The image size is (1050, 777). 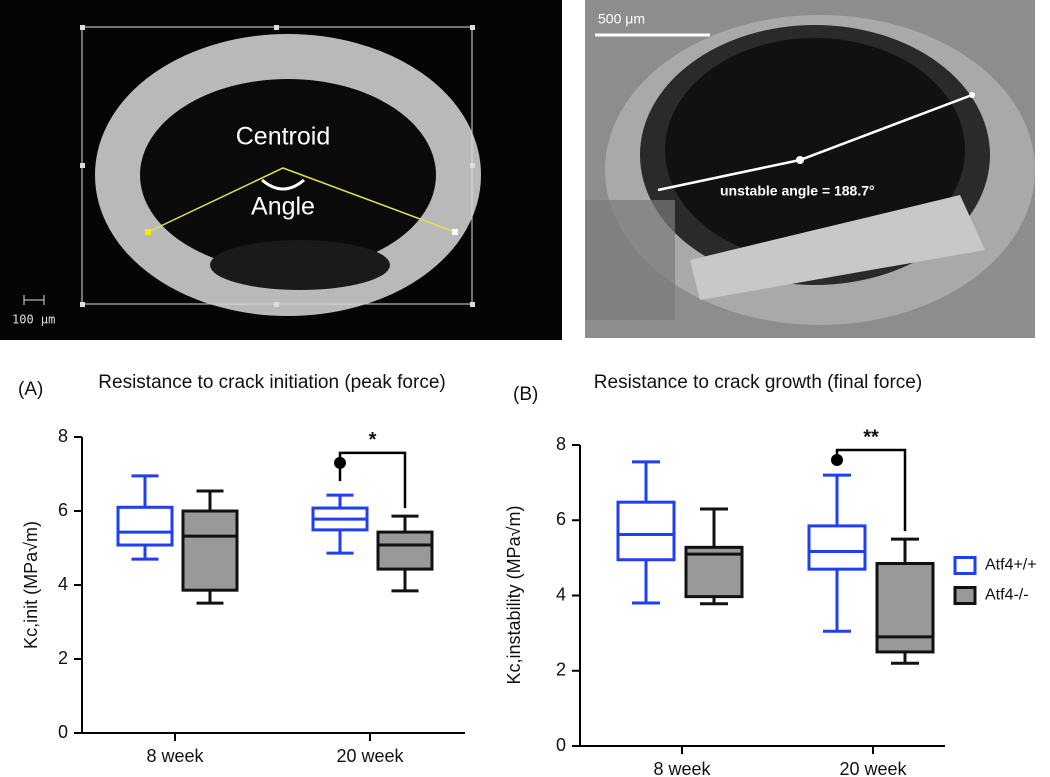 I want to click on significance-label: *, so click(x=373, y=440).